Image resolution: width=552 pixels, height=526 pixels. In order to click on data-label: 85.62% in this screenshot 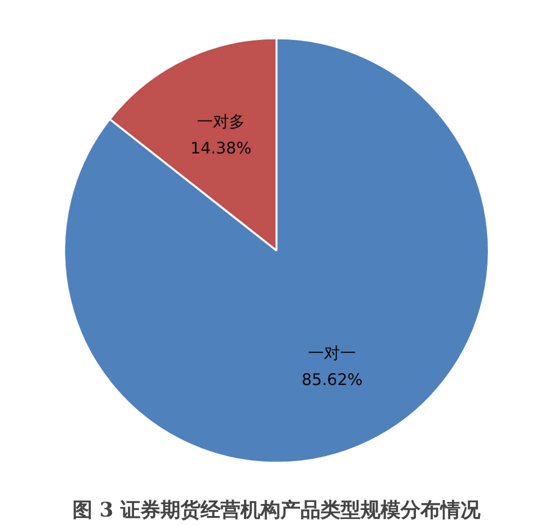, I will do `click(332, 379)`.